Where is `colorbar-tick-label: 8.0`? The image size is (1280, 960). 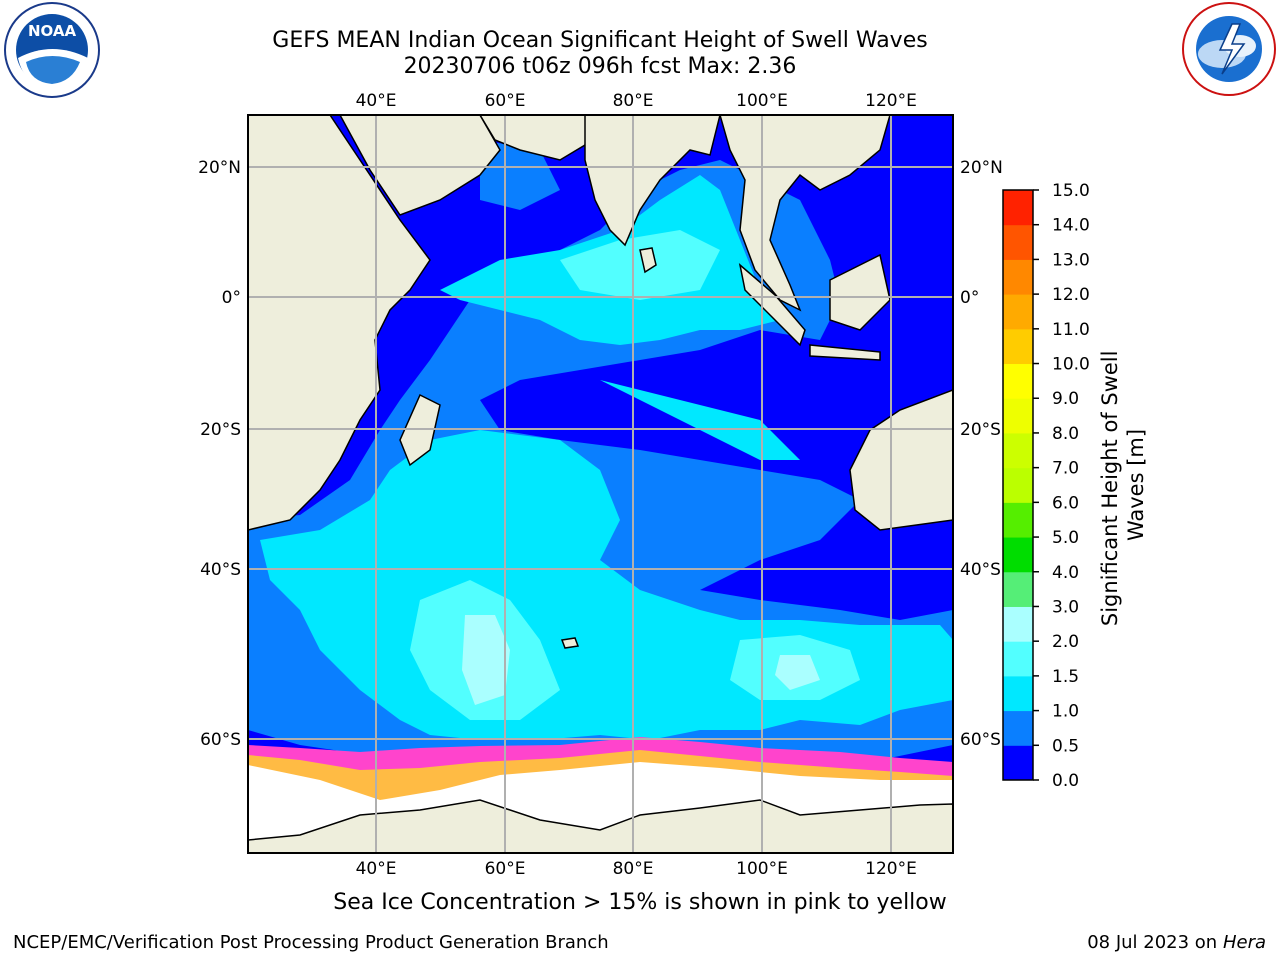
colorbar-tick-label: 8.0 is located at coordinates (1065, 434).